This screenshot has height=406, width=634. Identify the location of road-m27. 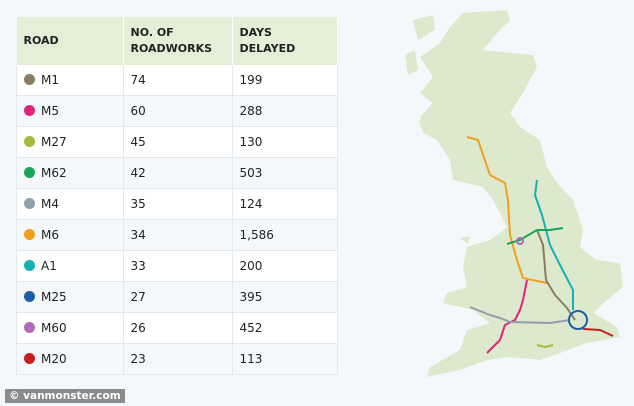
(545, 346).